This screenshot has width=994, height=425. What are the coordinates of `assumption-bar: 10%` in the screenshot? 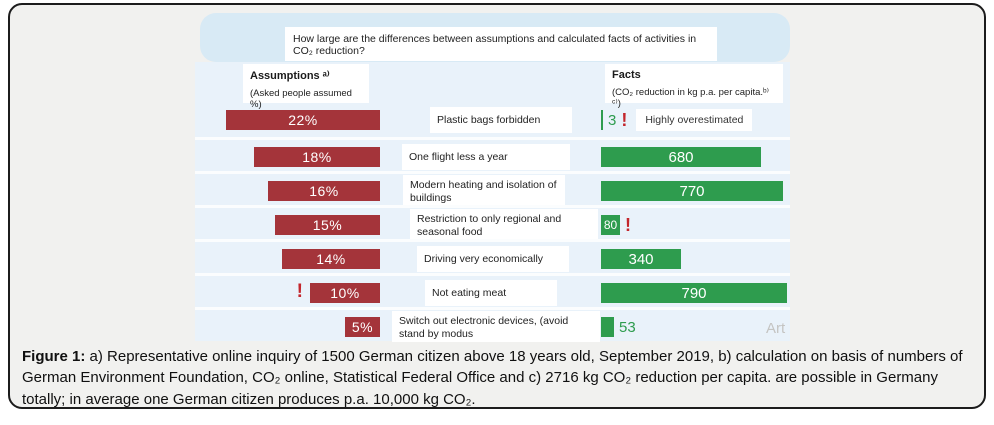 It's located at (345, 293).